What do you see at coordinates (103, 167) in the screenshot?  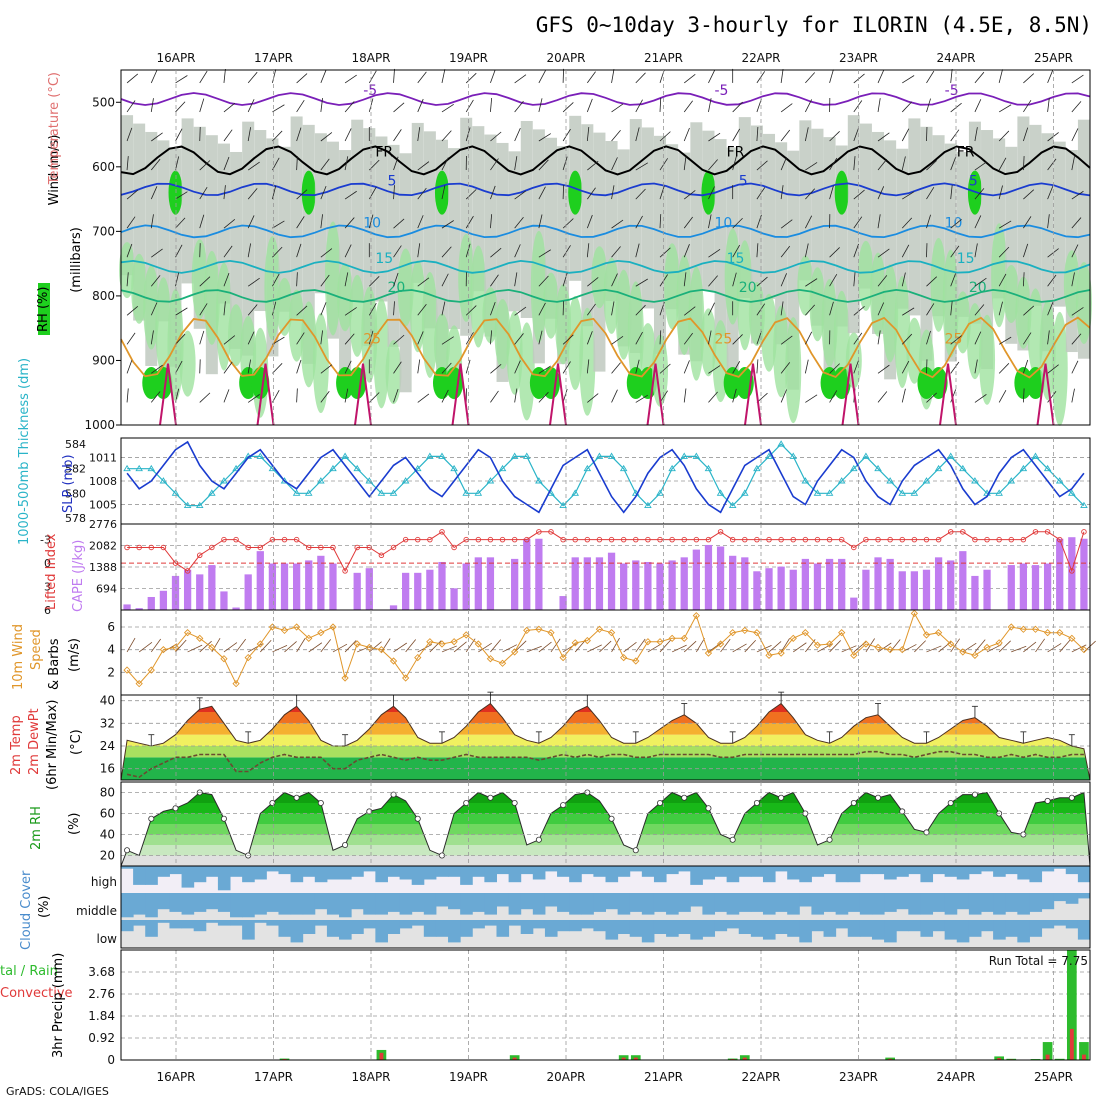 I see `ytick-label: 600` at bounding box center [103, 167].